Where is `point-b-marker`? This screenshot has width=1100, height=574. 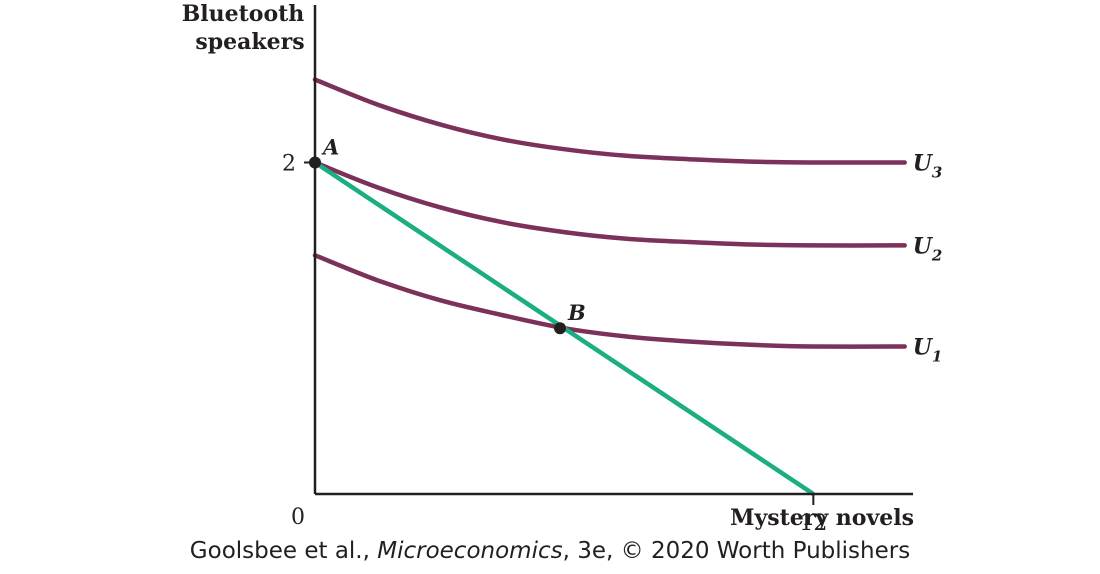
point-b-marker is located at coordinates (560, 328).